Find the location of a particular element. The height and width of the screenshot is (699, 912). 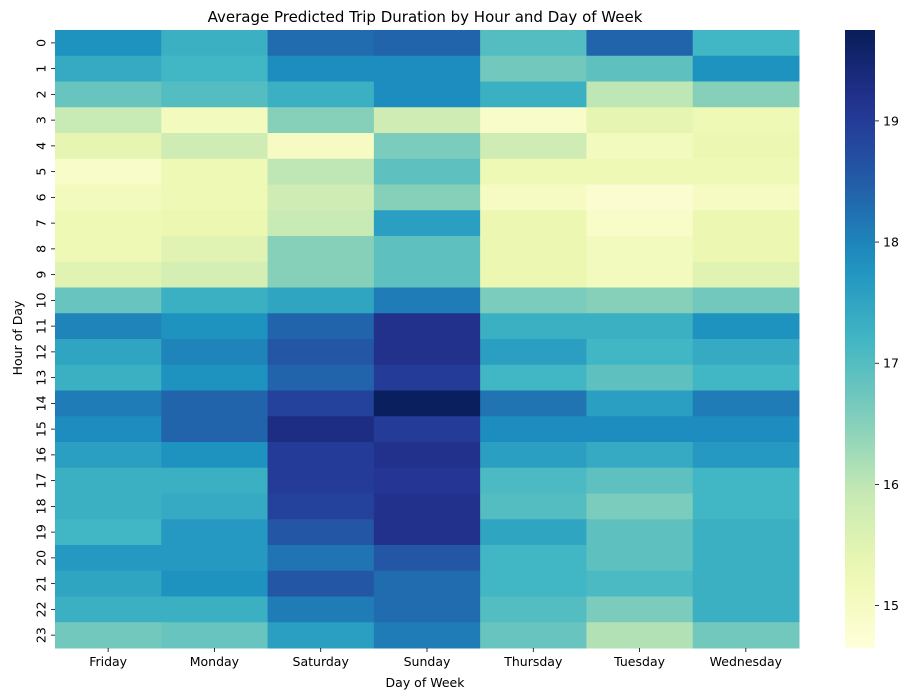

colorbar-tick-label: 19 is located at coordinates (891, 120).